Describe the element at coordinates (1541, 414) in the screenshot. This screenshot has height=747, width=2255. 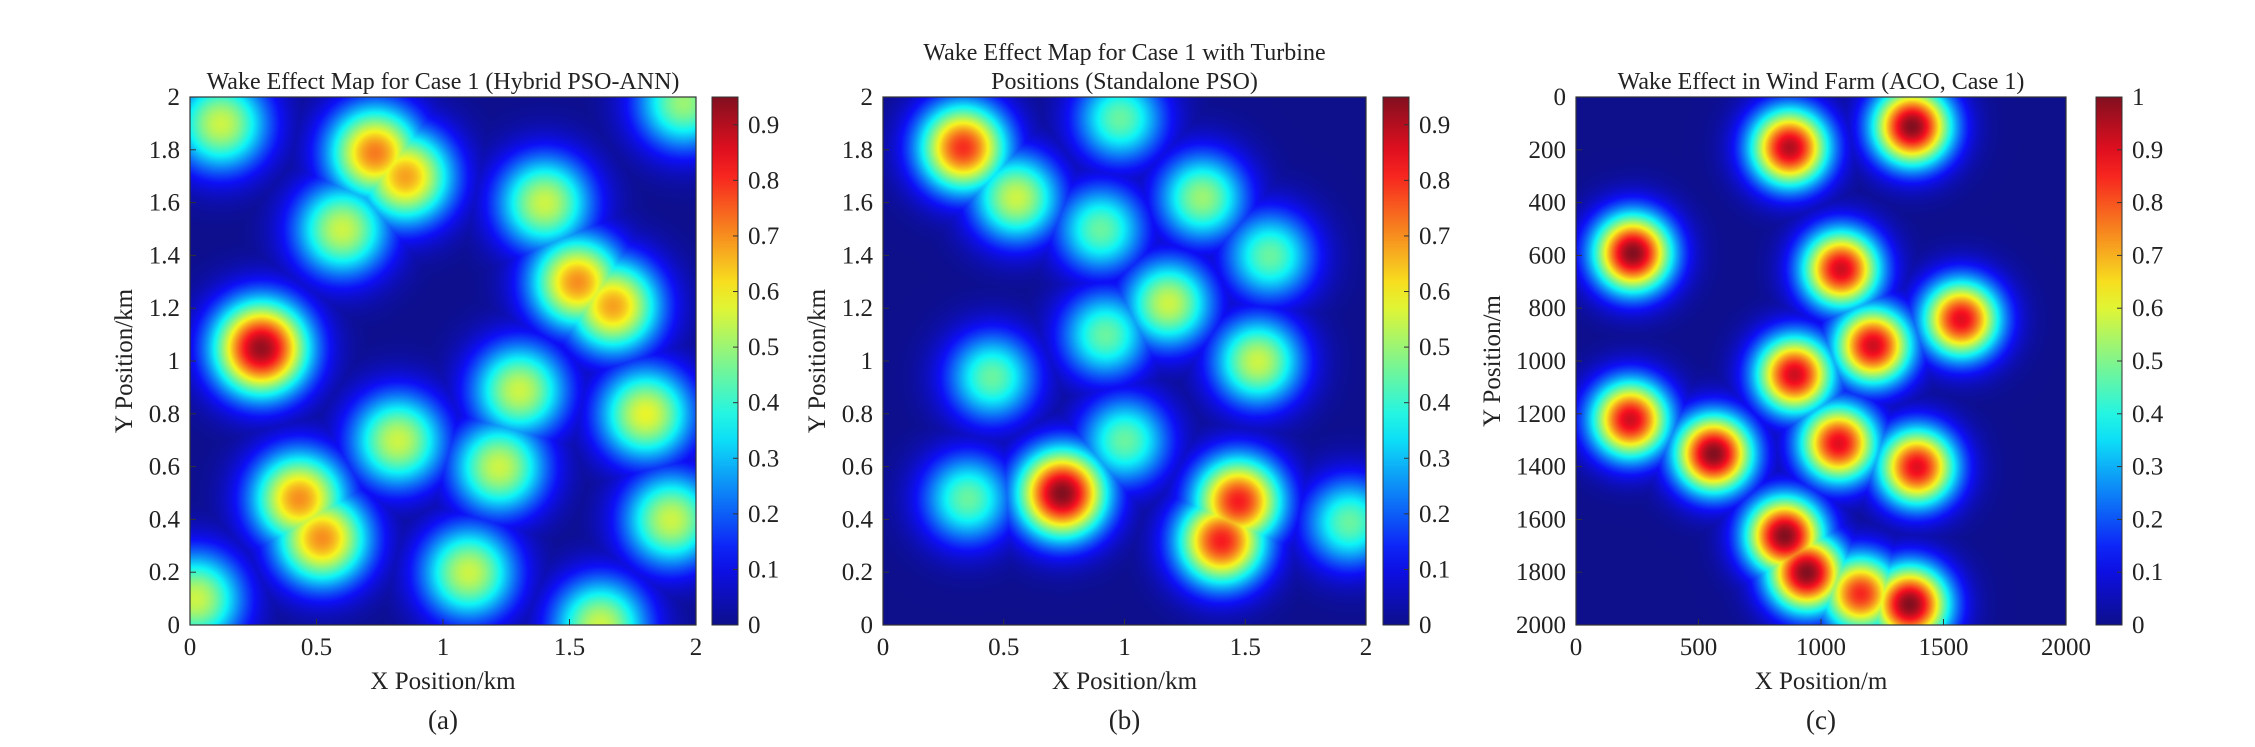
I see `y-tick-label: 1200` at that location.